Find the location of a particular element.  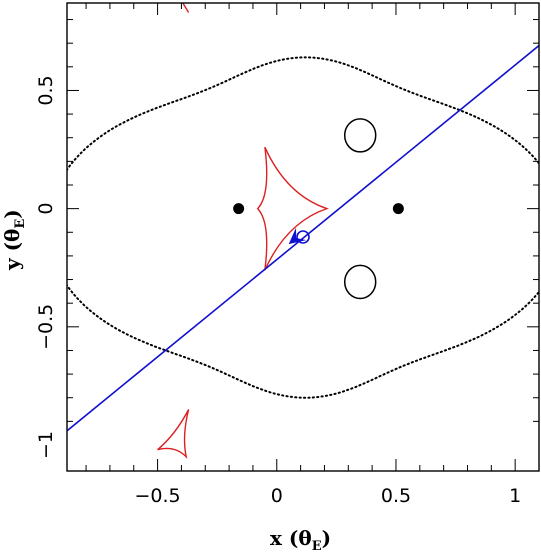

caustic-top-fragment is located at coordinates (186, 8).